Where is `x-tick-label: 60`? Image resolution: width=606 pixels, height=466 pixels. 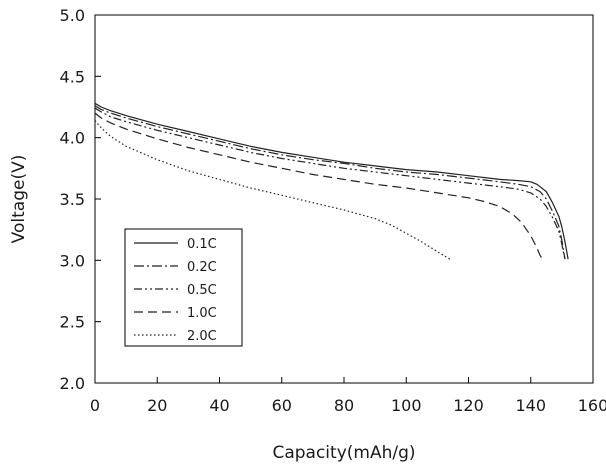
x-tick-label: 60 is located at coordinates (282, 405).